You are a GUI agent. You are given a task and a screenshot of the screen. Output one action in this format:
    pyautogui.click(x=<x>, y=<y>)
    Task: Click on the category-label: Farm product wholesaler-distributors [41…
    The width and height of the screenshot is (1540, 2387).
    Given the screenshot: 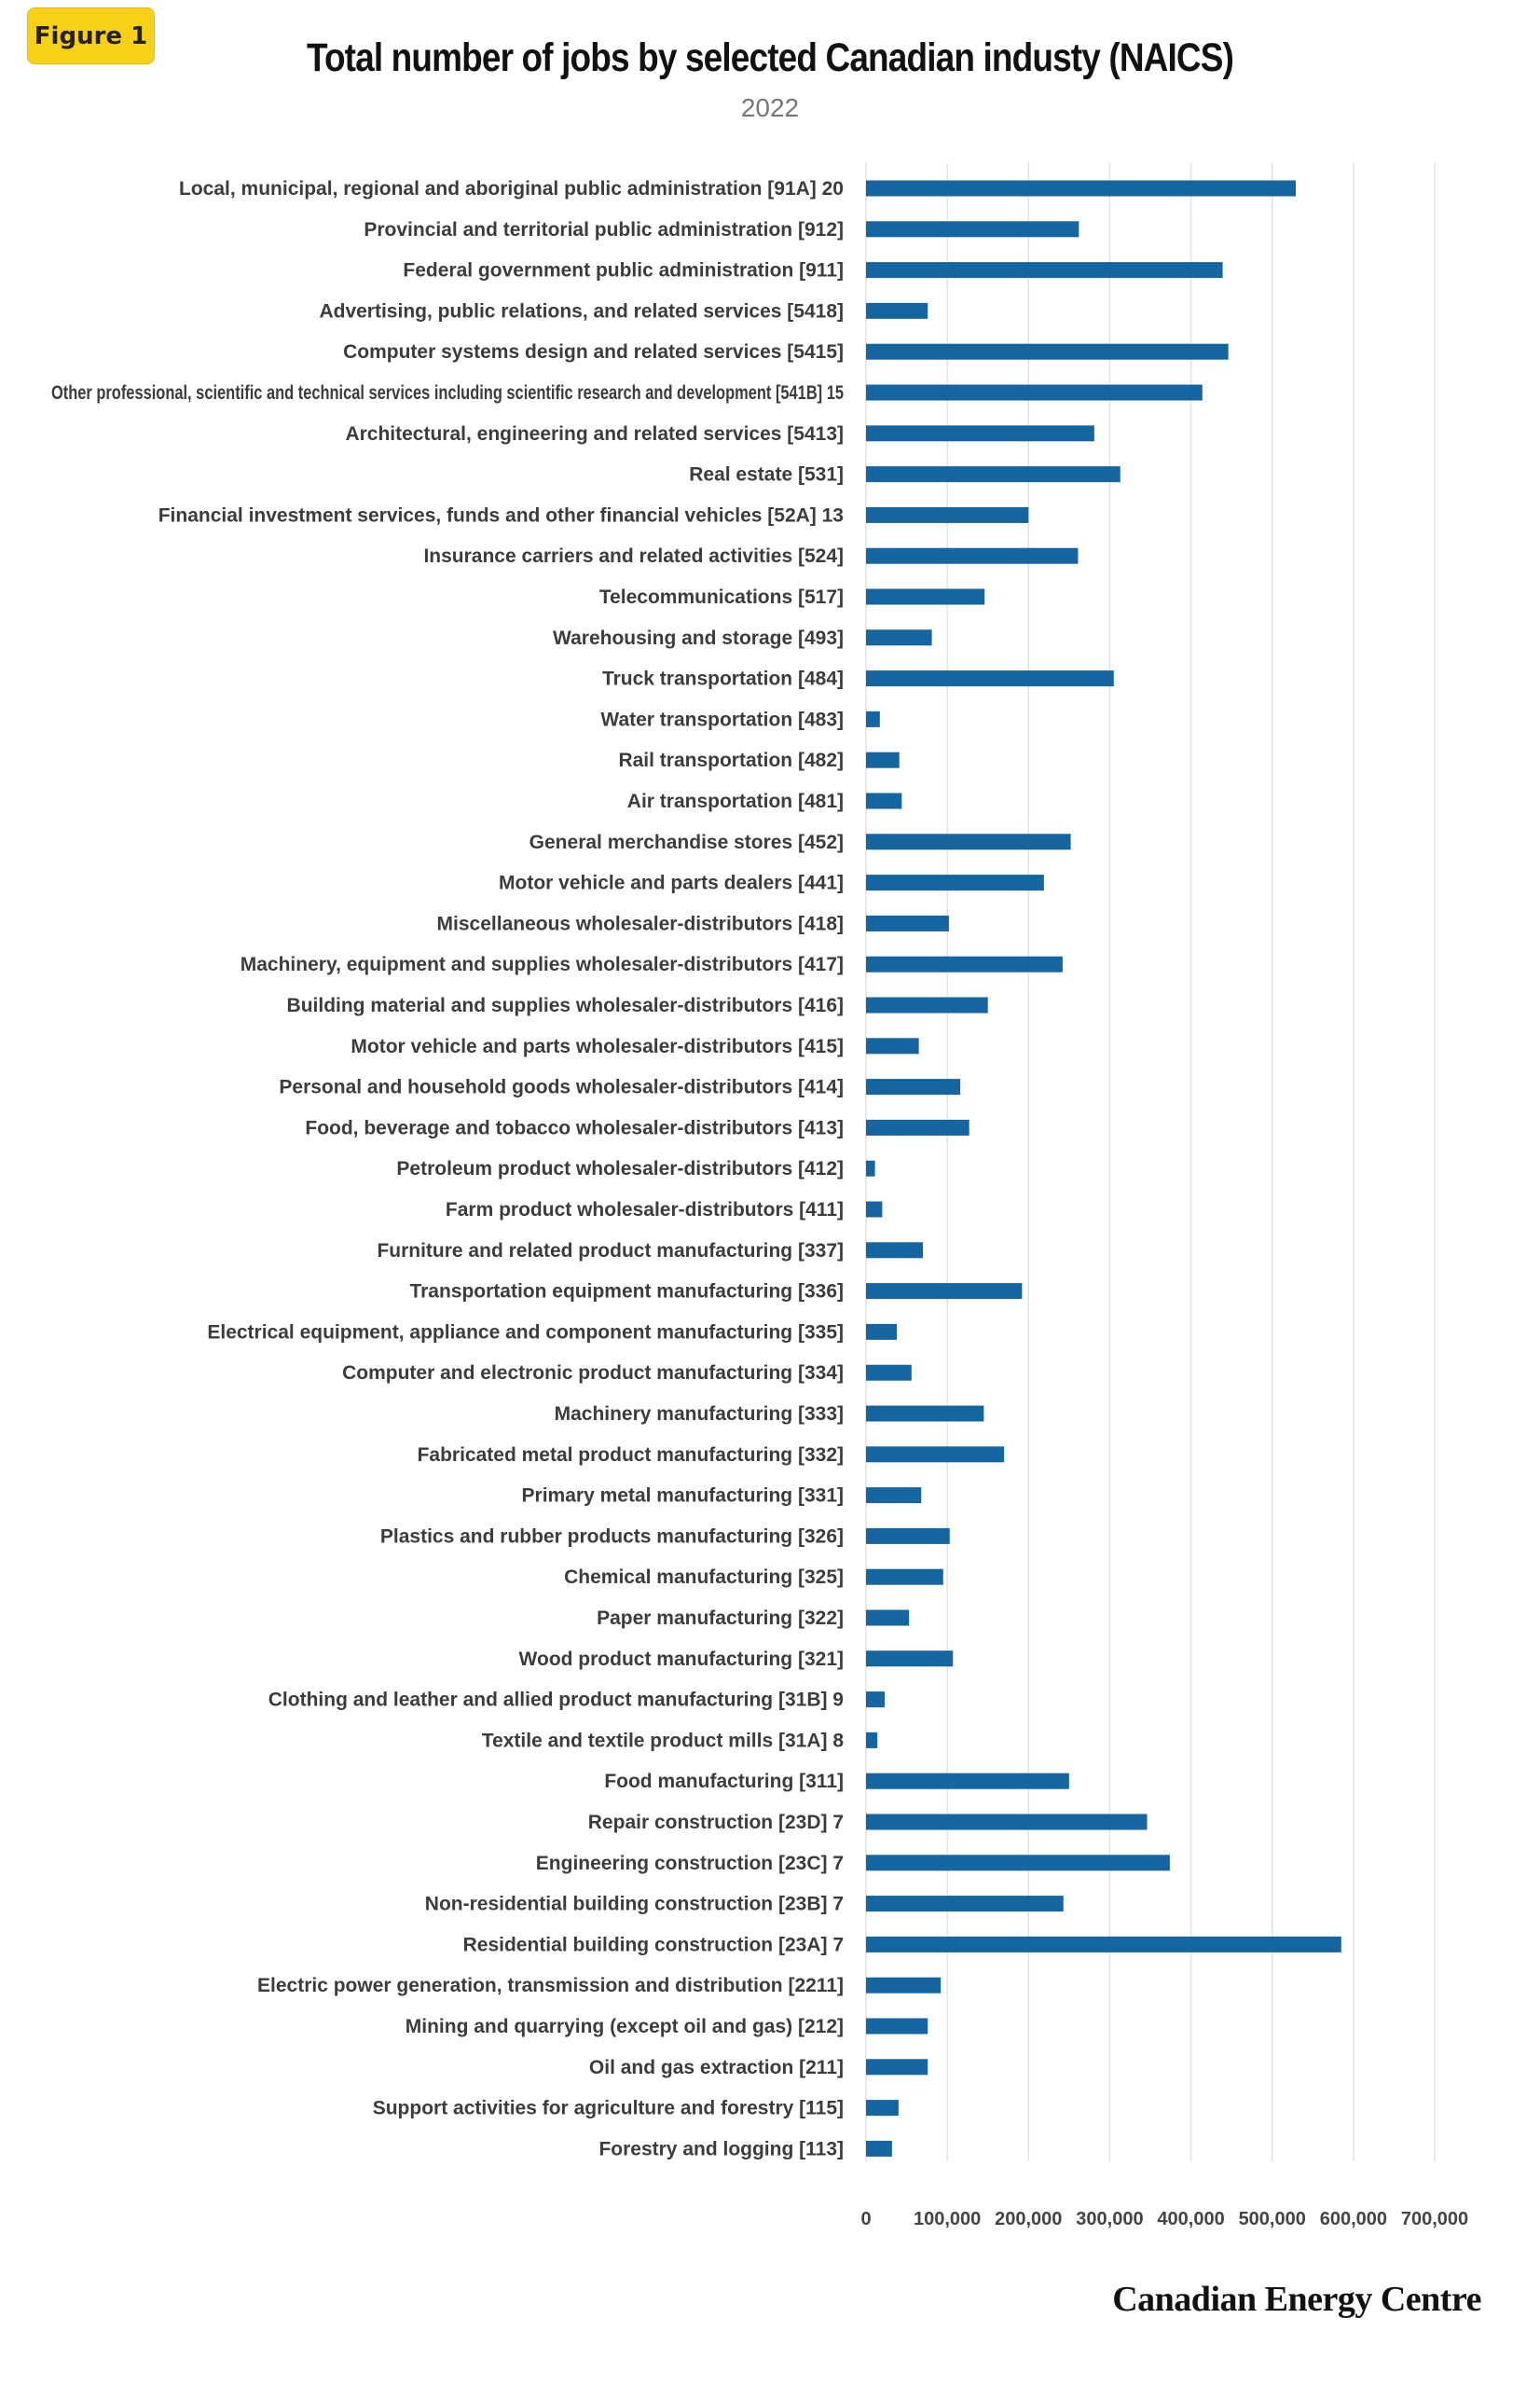 What is the action you would take?
    pyautogui.click(x=645, y=1210)
    